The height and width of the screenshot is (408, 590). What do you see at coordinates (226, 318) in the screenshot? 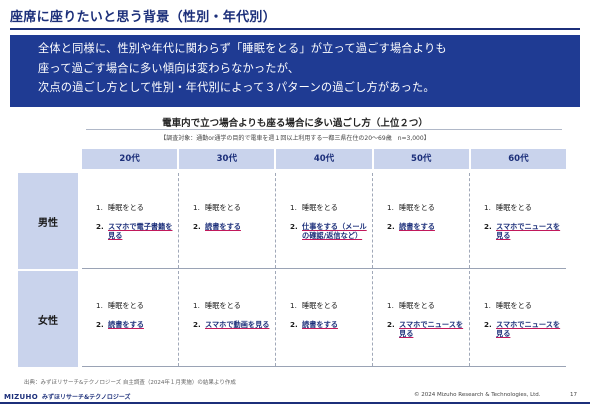
I see `table-cell: 1. 睡眠をとる 2. スマホで動画を見る` at bounding box center [226, 318].